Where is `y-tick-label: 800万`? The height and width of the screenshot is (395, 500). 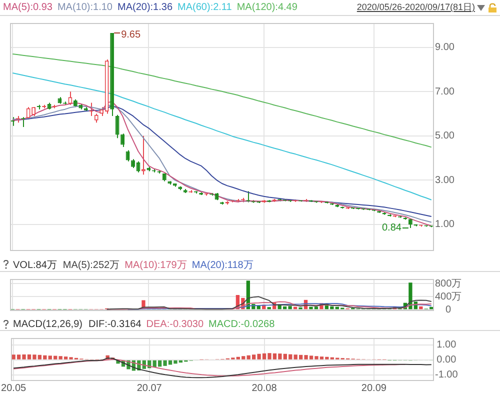
y-tick-label: 800万 is located at coordinates (448, 284).